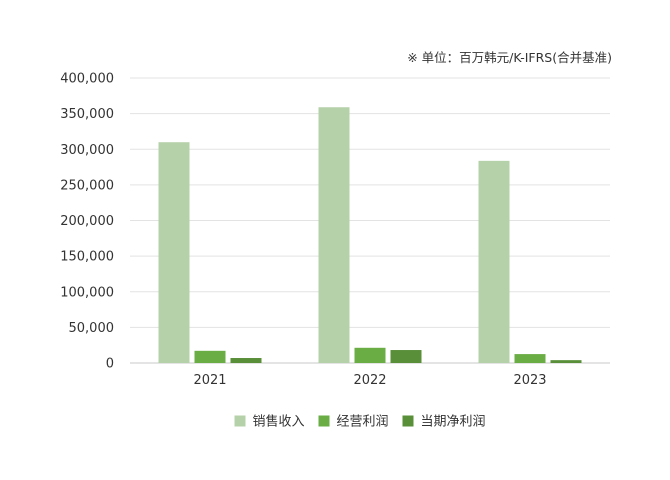 The image size is (670, 480). What do you see at coordinates (174, 252) in the screenshot?
I see `bar-1-2021` at bounding box center [174, 252].